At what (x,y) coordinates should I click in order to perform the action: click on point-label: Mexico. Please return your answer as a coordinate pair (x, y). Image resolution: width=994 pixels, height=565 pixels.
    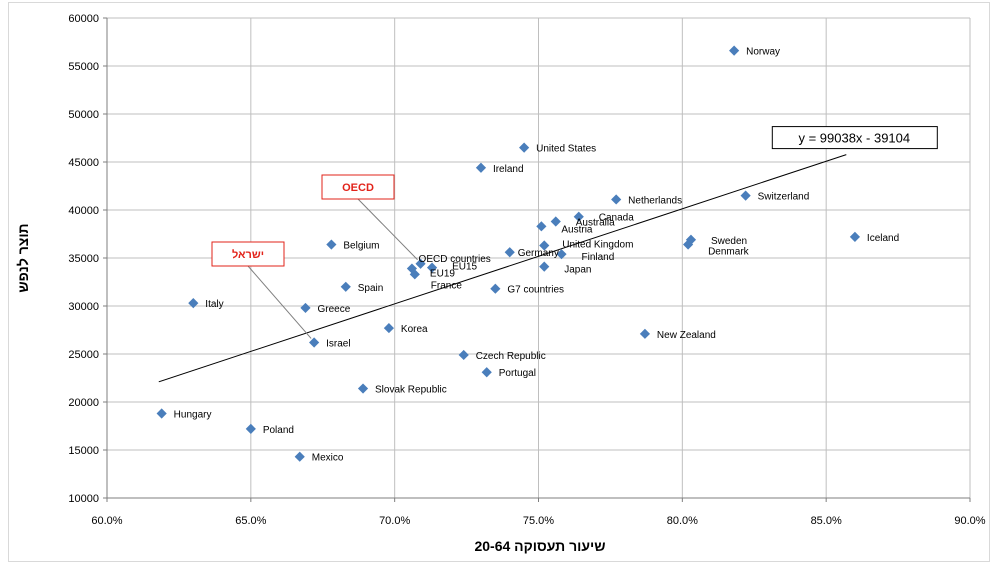
    Looking at the image, I should click on (328, 458).